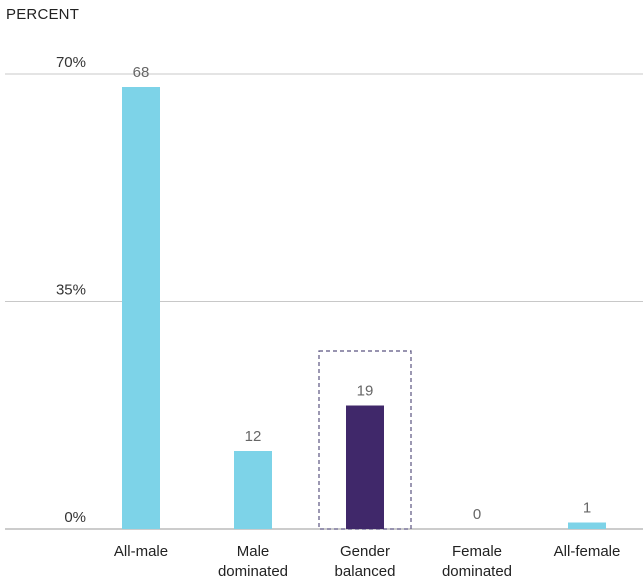 The width and height of the screenshot is (643, 582). I want to click on category-label-1: Male dominated, so click(253, 561).